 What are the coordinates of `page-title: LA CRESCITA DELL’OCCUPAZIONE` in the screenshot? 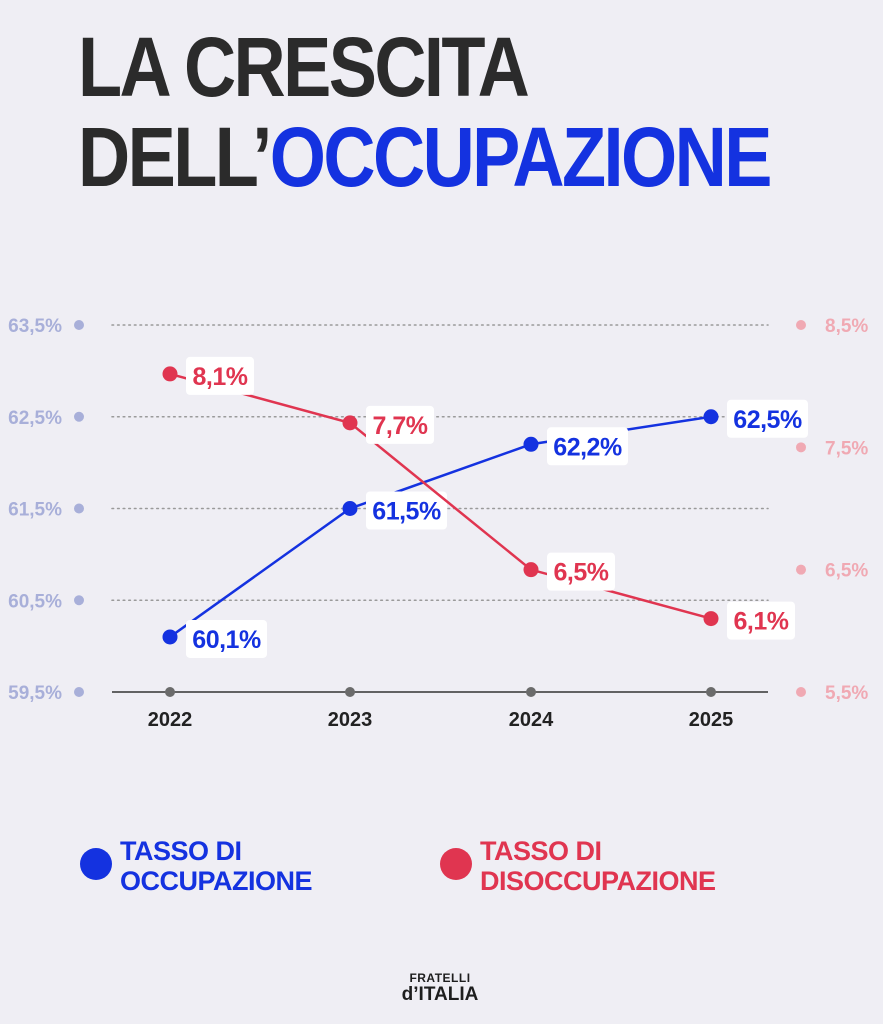 It's located at (425, 112).